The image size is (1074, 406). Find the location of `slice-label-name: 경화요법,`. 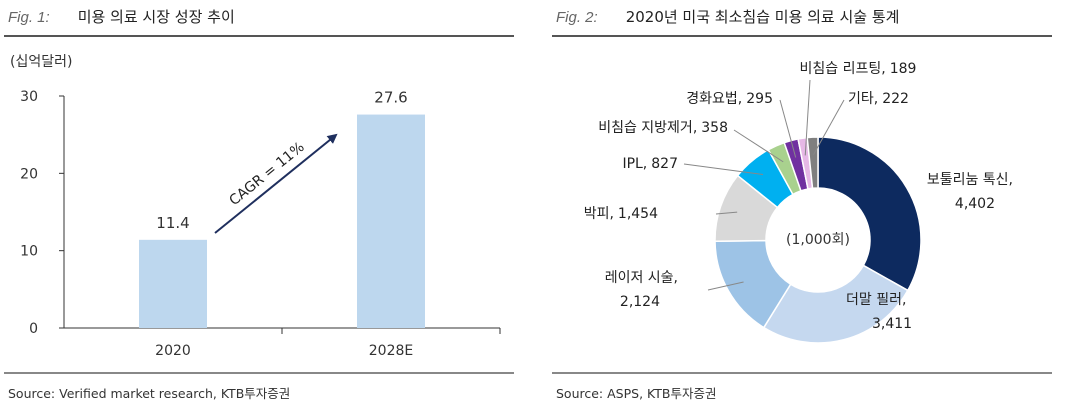

slice-label-name: 경화요법, is located at coordinates (714, 99).